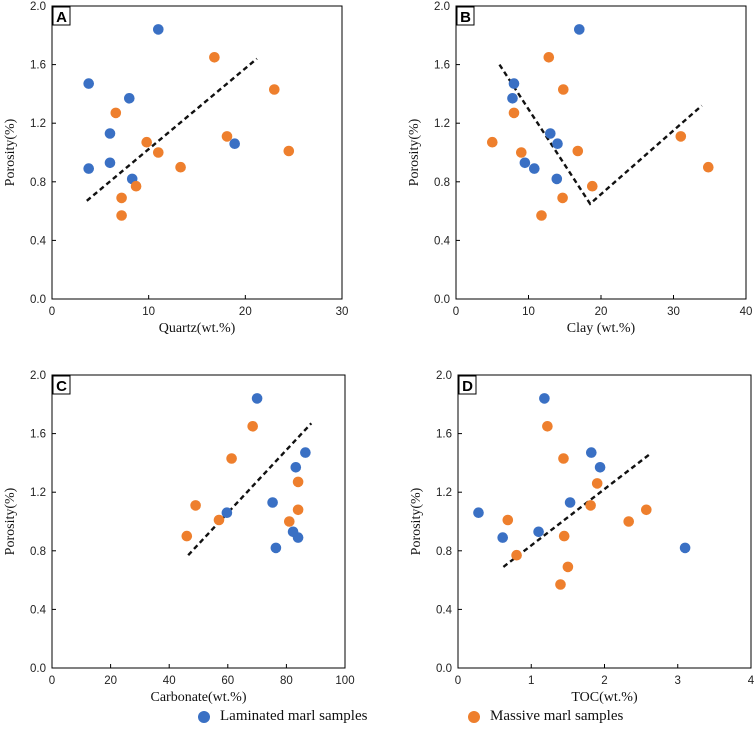 The width and height of the screenshot is (754, 732). What do you see at coordinates (576, 510) in the screenshot?
I see `trend-line-d` at bounding box center [576, 510].